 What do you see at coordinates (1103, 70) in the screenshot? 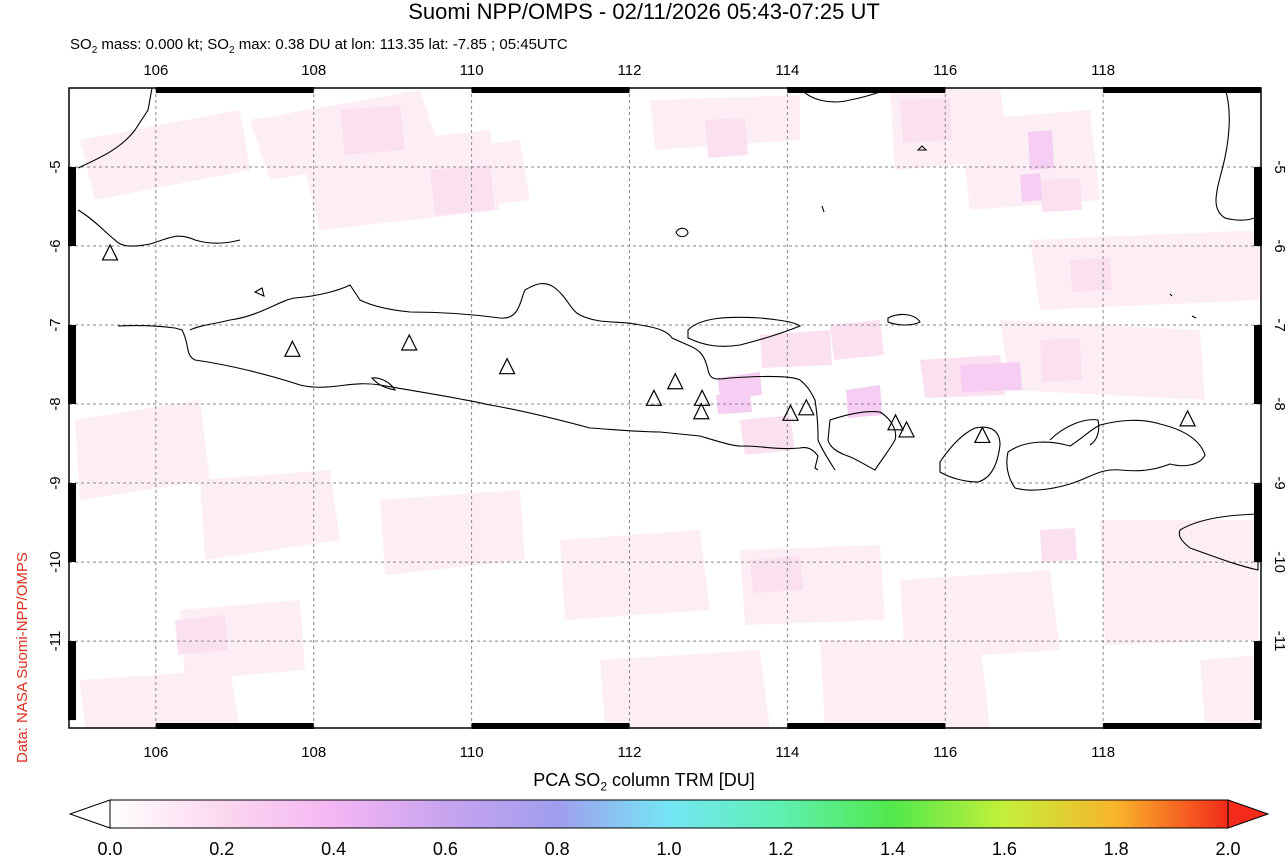
I see `lon-label-top: 118` at bounding box center [1103, 70].